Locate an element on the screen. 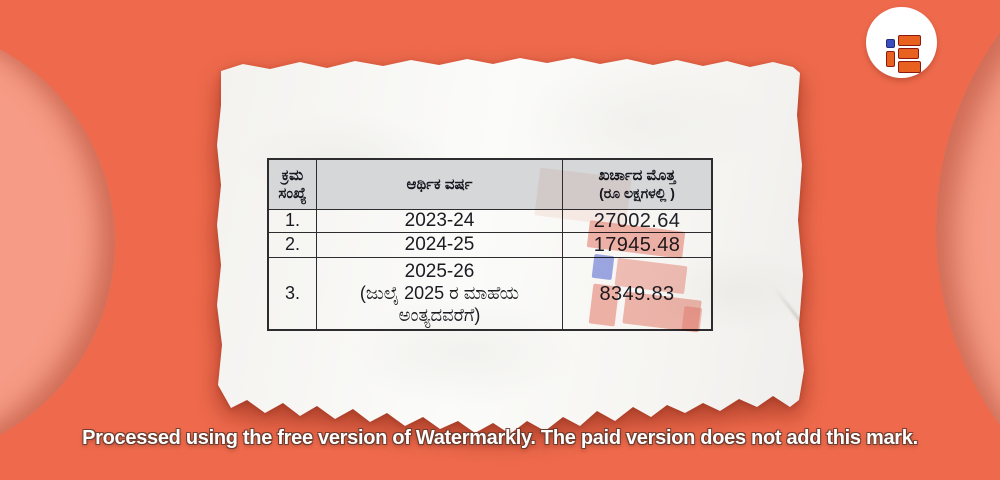 Image resolution: width=1000 pixels, height=480 pixels. cell-amount-2: 17945.48 is located at coordinates (637, 245).